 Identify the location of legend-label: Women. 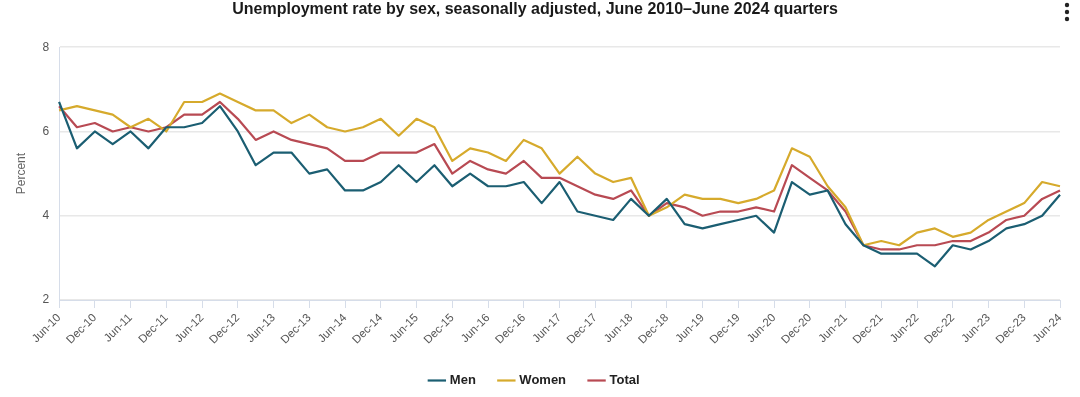
(543, 380).